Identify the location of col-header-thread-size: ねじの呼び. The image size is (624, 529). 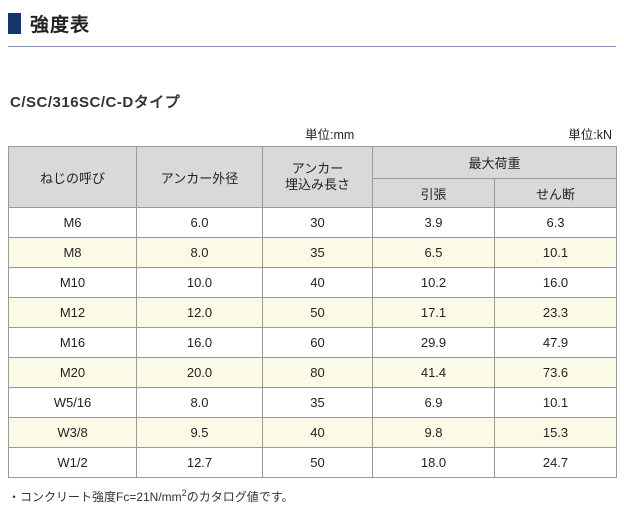
(72, 177).